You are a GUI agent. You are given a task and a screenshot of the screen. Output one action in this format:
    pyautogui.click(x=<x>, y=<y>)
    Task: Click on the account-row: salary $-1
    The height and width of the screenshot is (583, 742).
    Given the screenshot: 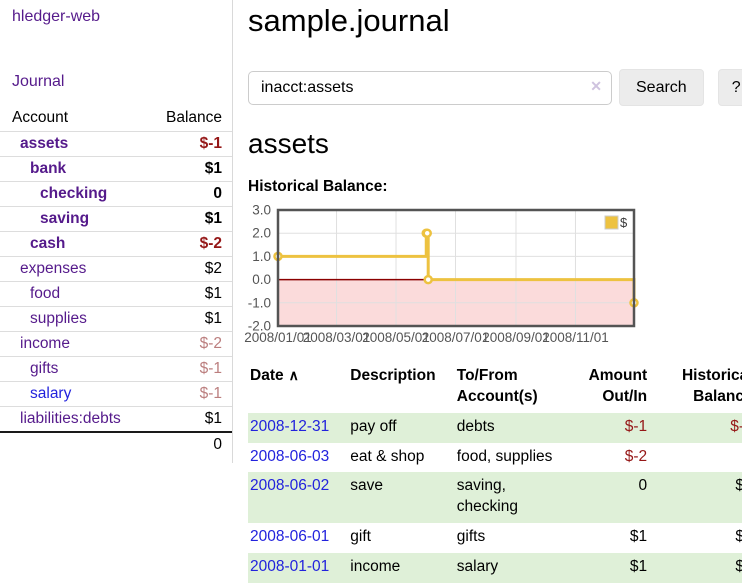 What is the action you would take?
    pyautogui.click(x=116, y=394)
    